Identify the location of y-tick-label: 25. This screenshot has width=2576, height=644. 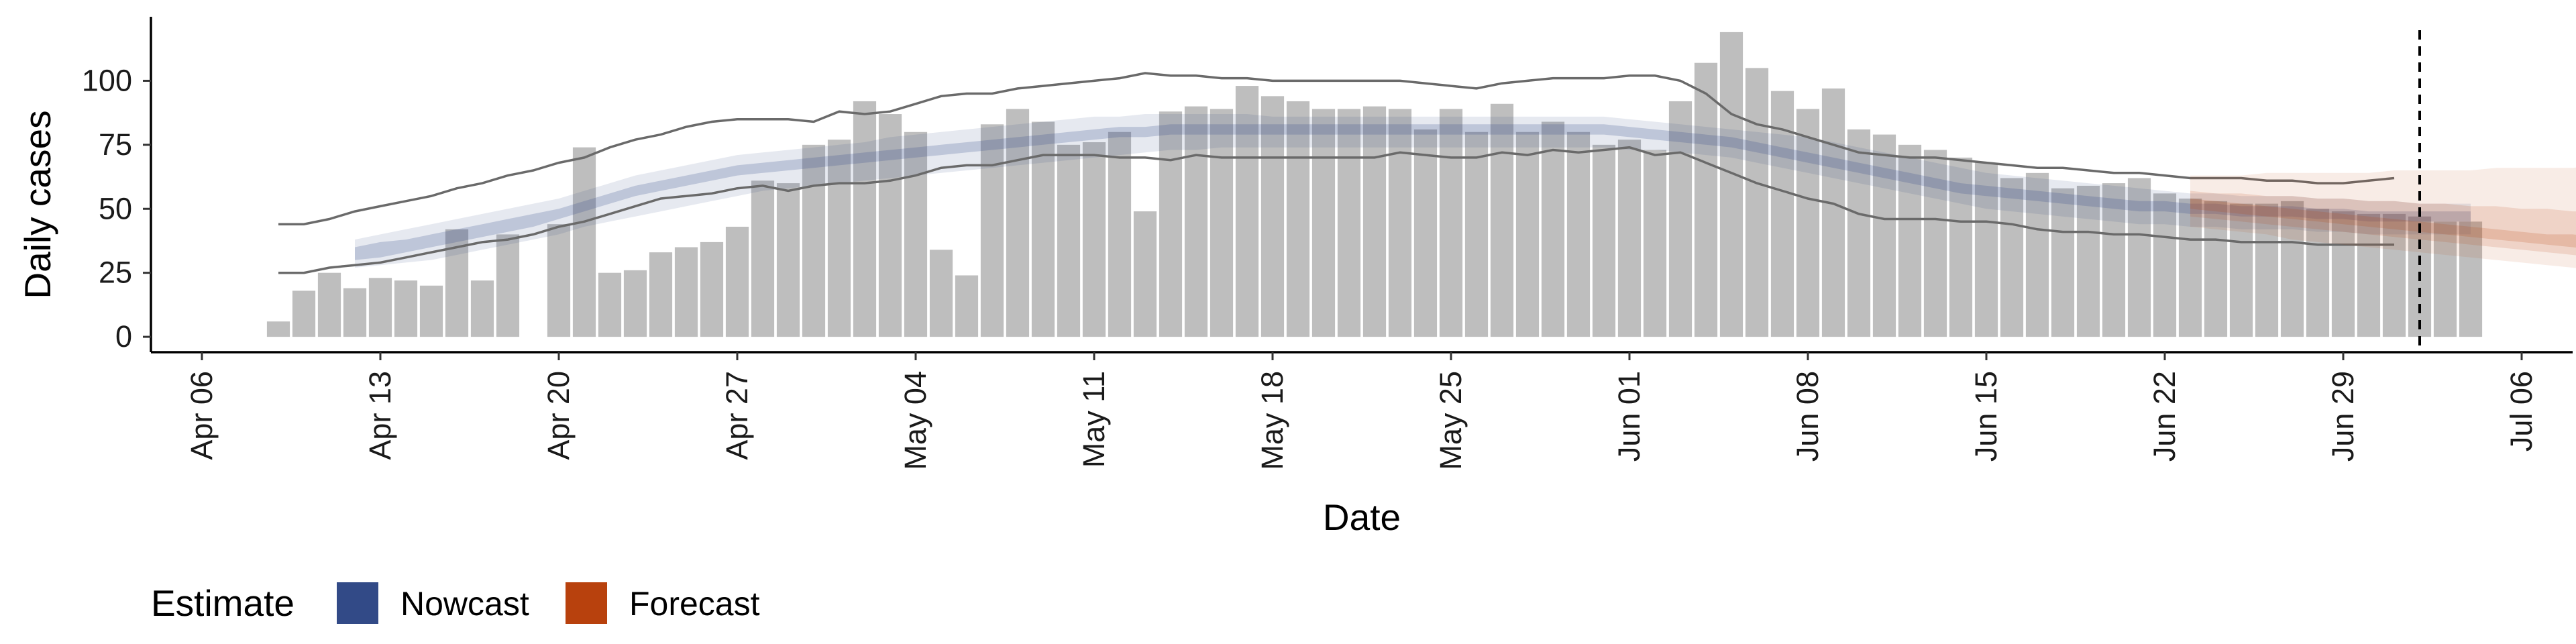
(115, 273).